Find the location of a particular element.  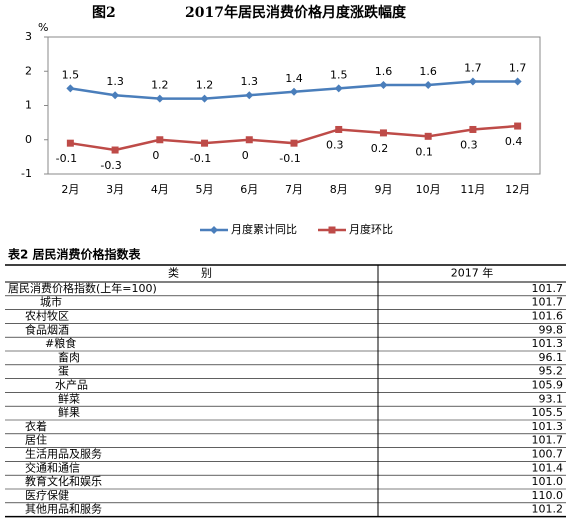

y-tick-label: -1 is located at coordinates (26, 173).